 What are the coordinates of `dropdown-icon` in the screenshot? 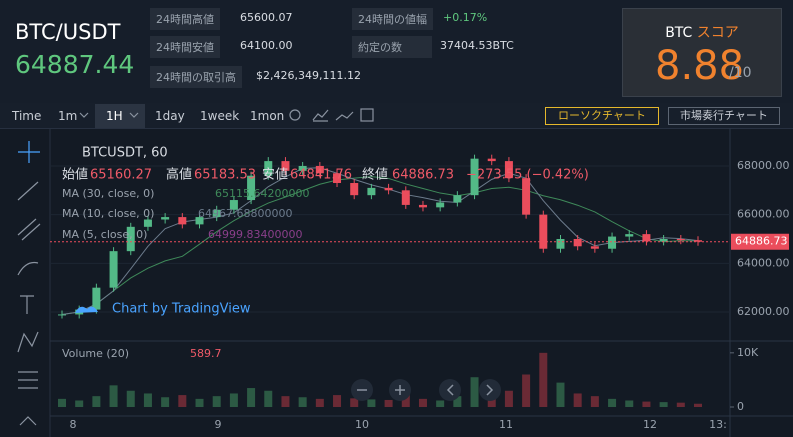 It's located at (109, 115).